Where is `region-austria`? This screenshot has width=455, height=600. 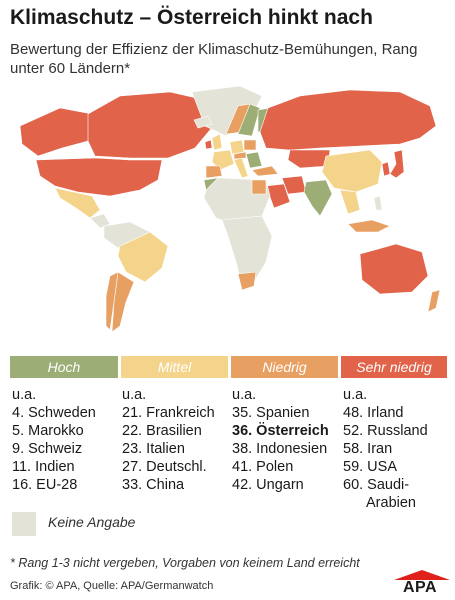
region-austria is located at coordinates (240, 155).